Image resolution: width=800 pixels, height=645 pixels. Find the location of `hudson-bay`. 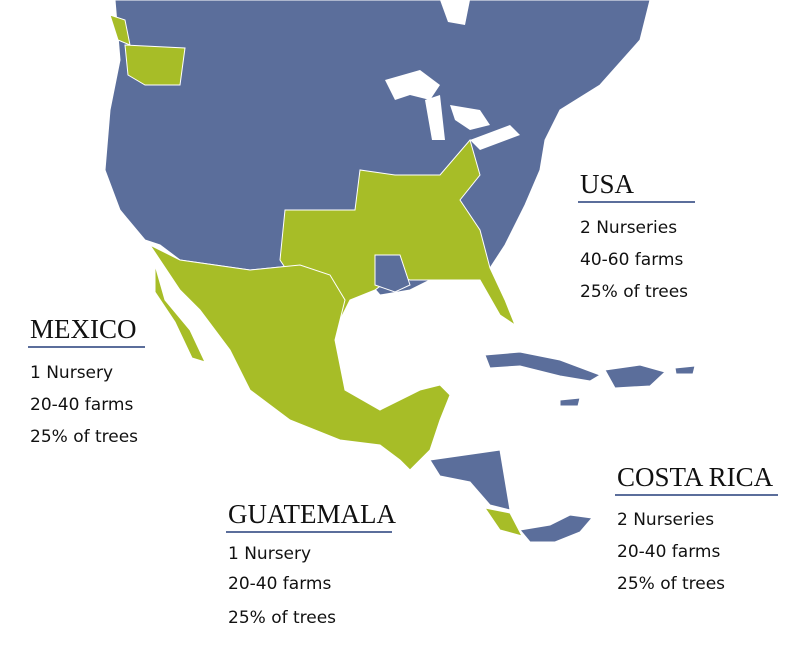

hudson-bay is located at coordinates (455, 12).